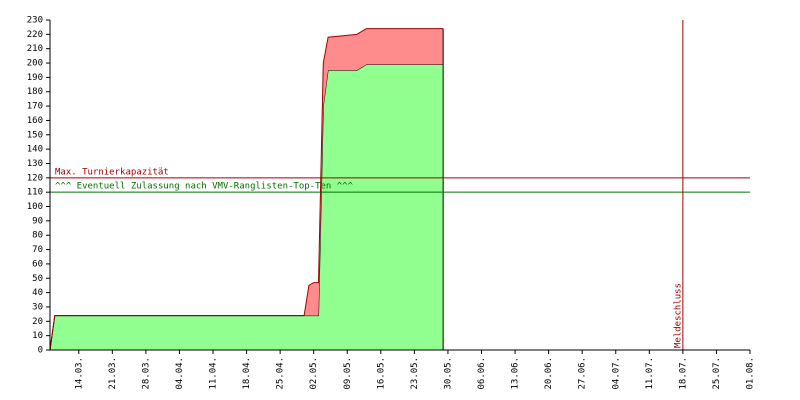  I want to click on y-tick-label: 100, so click(35, 207).